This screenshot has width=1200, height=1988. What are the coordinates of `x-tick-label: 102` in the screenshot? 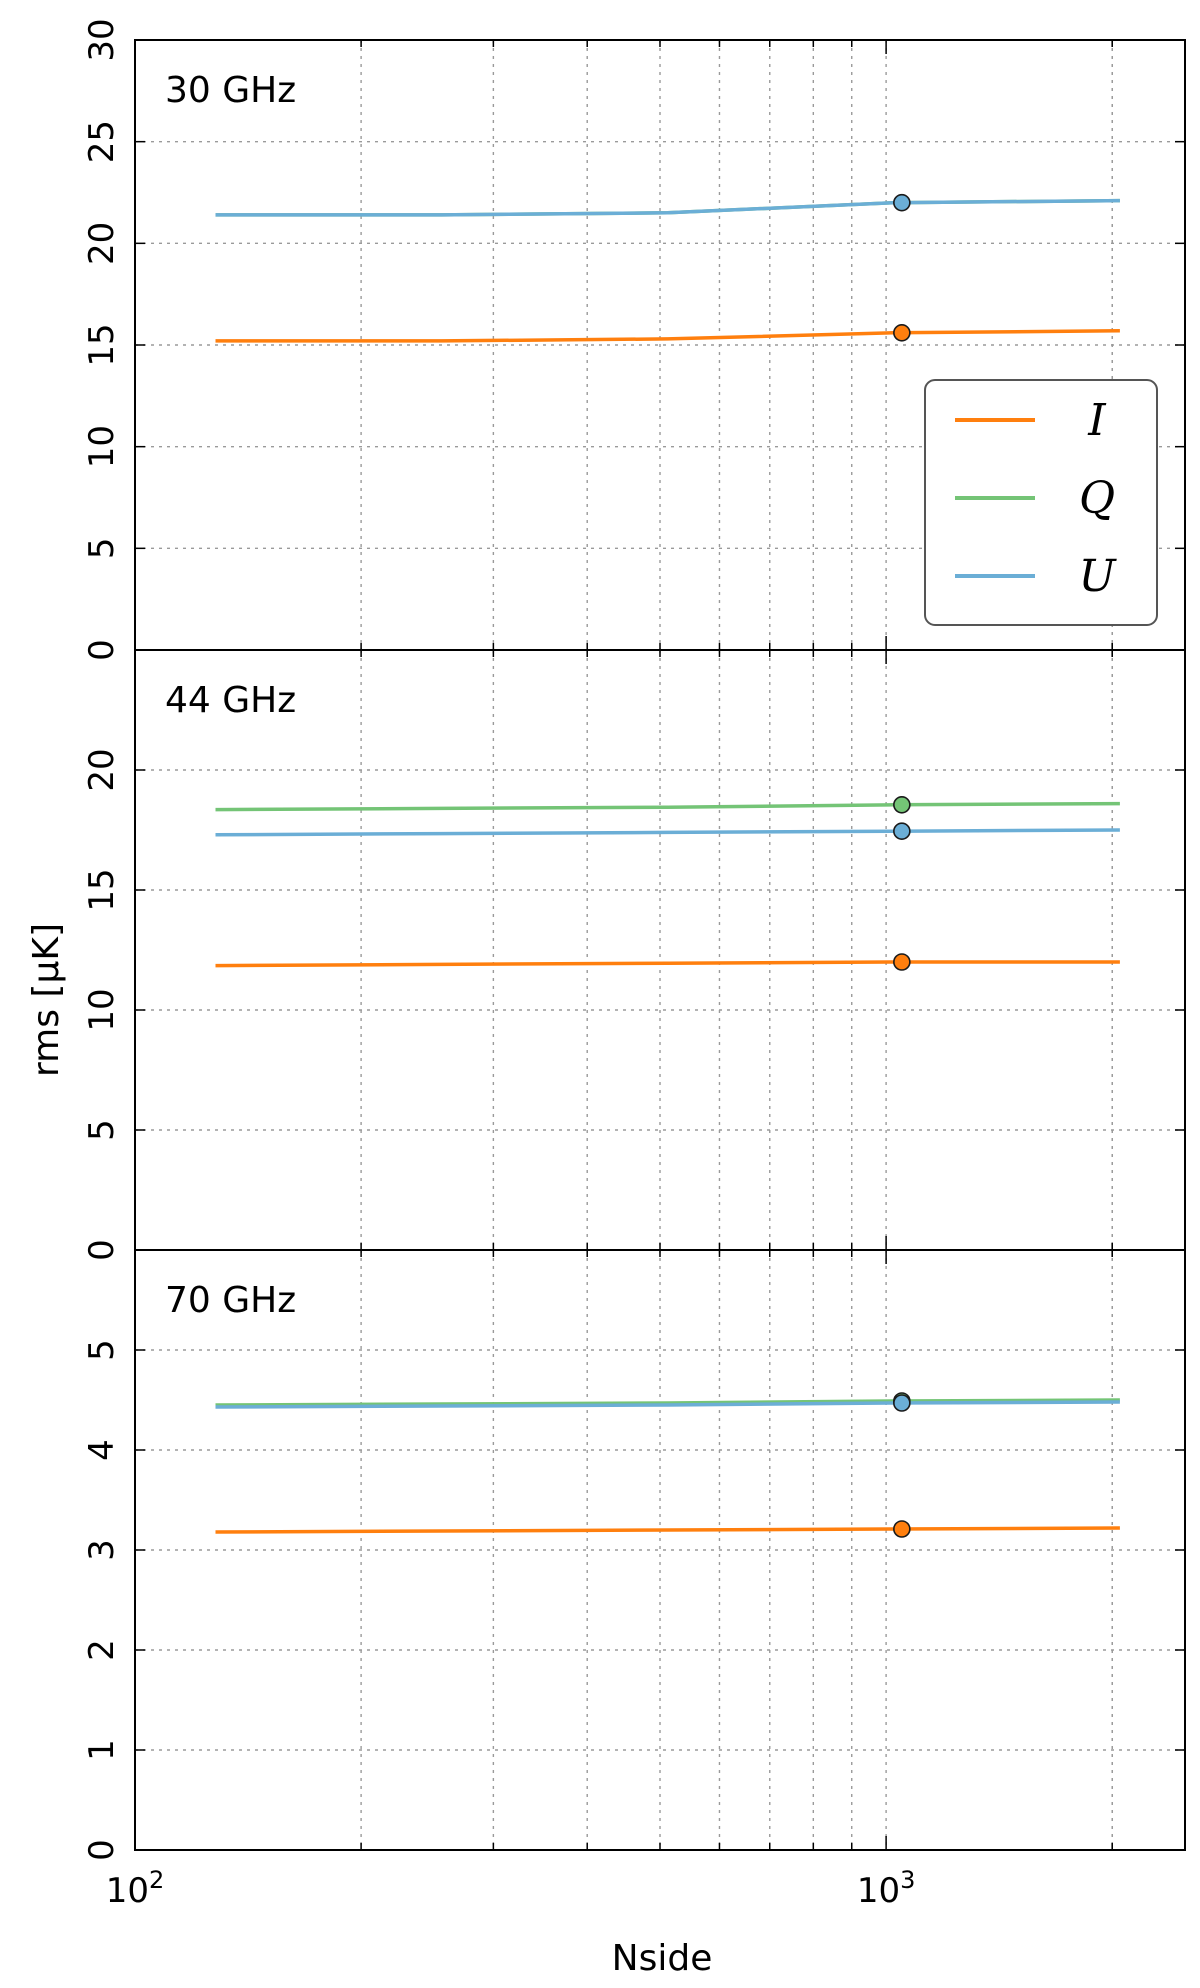 It's located at (135, 1888).